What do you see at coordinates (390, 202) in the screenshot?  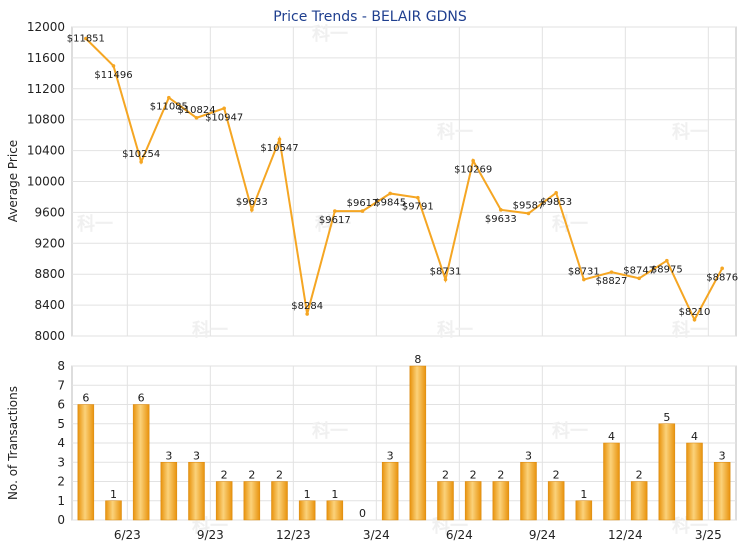 I see `price-data-label: $9845` at bounding box center [390, 202].